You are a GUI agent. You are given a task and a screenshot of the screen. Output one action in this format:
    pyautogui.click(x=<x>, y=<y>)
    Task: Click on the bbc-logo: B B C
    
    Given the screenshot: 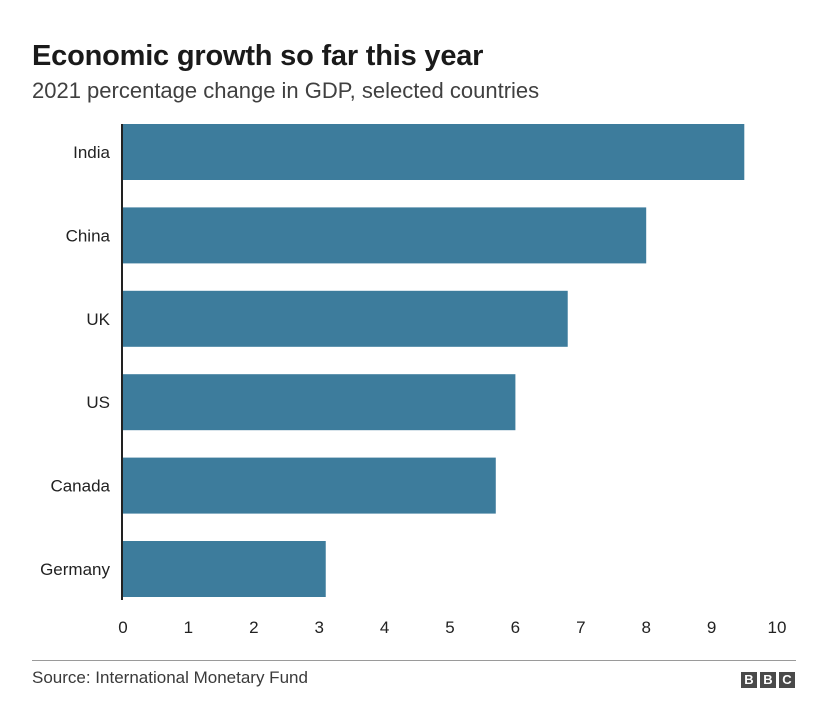 What is the action you would take?
    pyautogui.click(x=768, y=680)
    